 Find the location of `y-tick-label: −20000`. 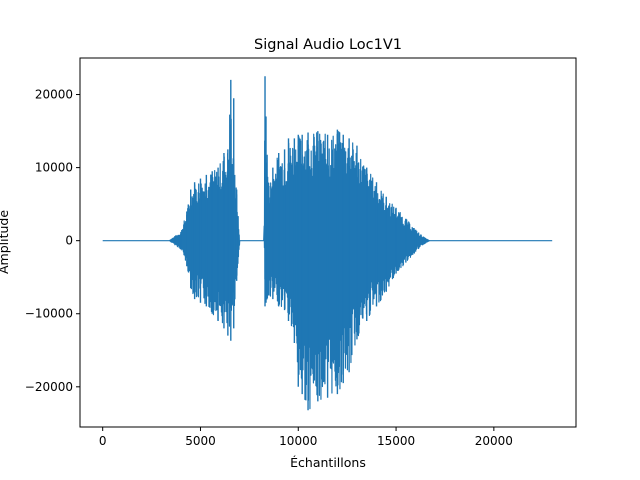

y-tick-label: −20000 is located at coordinates (49, 387).